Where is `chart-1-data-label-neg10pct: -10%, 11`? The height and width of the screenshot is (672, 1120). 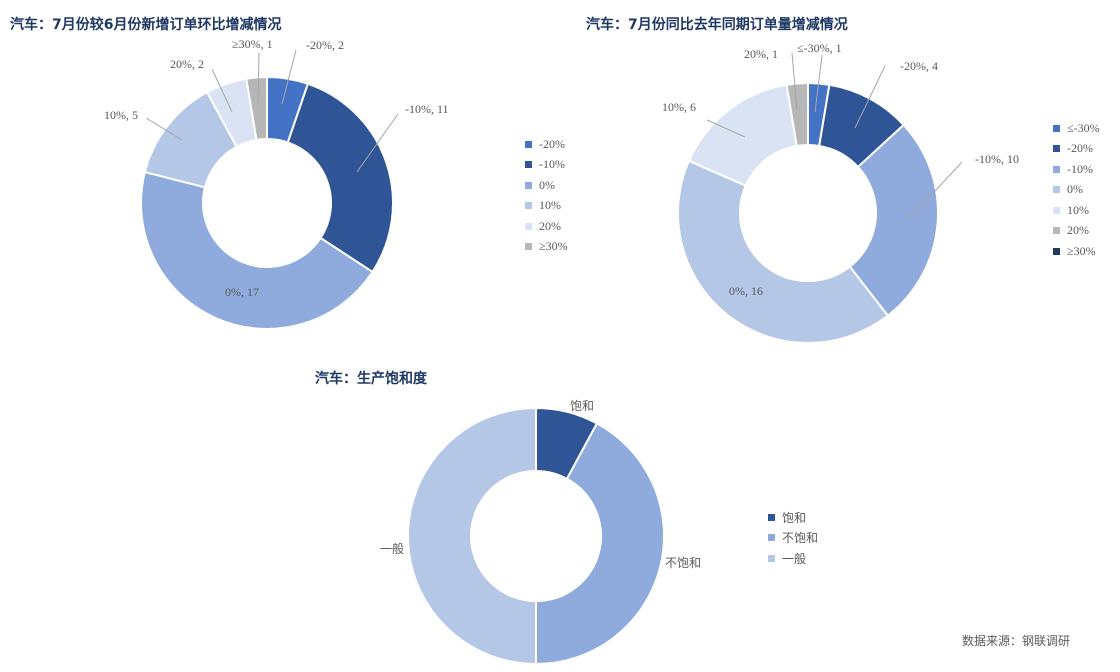 chart-1-data-label-neg10pct: -10%, 11 is located at coordinates (427, 109).